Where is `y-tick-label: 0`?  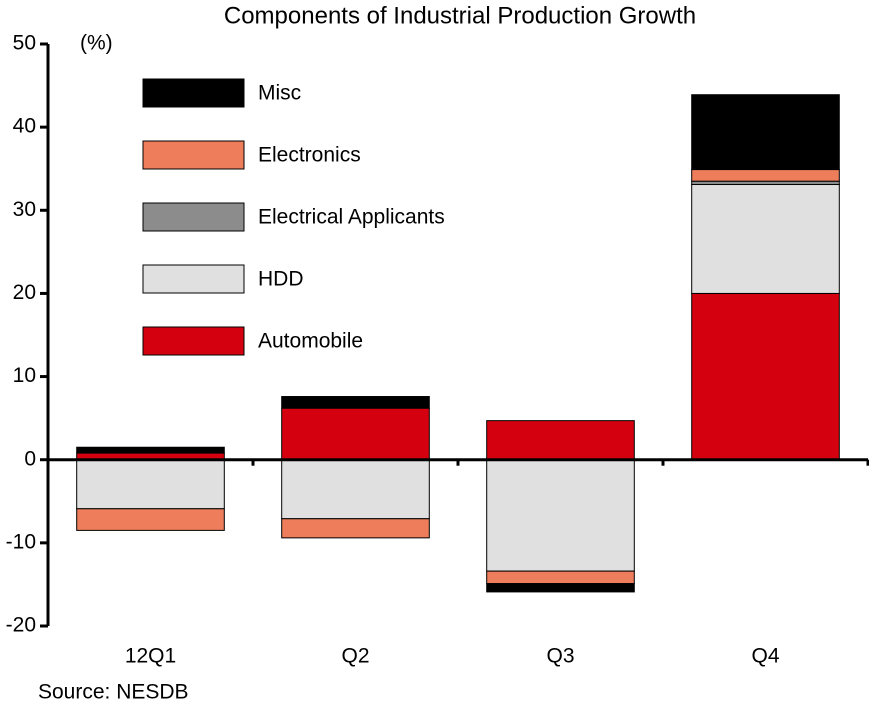 y-tick-label: 0 is located at coordinates (30, 458).